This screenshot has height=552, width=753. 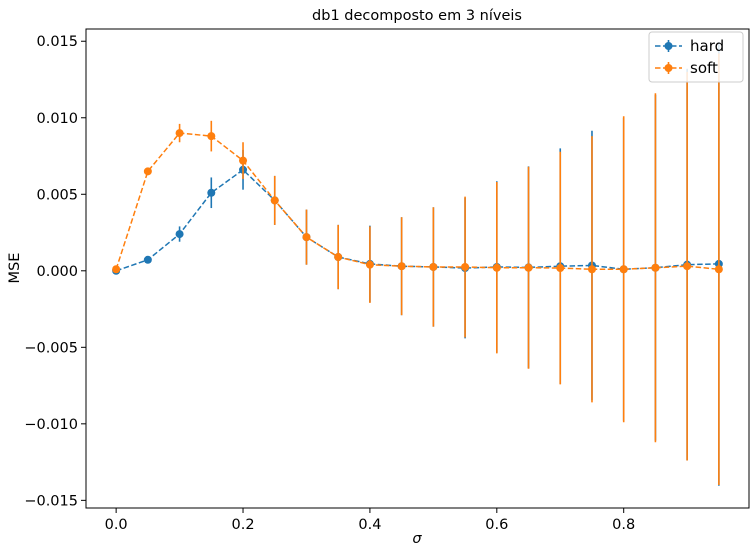 I want to click on y-tick-label: −0.010, so click(x=51, y=425).